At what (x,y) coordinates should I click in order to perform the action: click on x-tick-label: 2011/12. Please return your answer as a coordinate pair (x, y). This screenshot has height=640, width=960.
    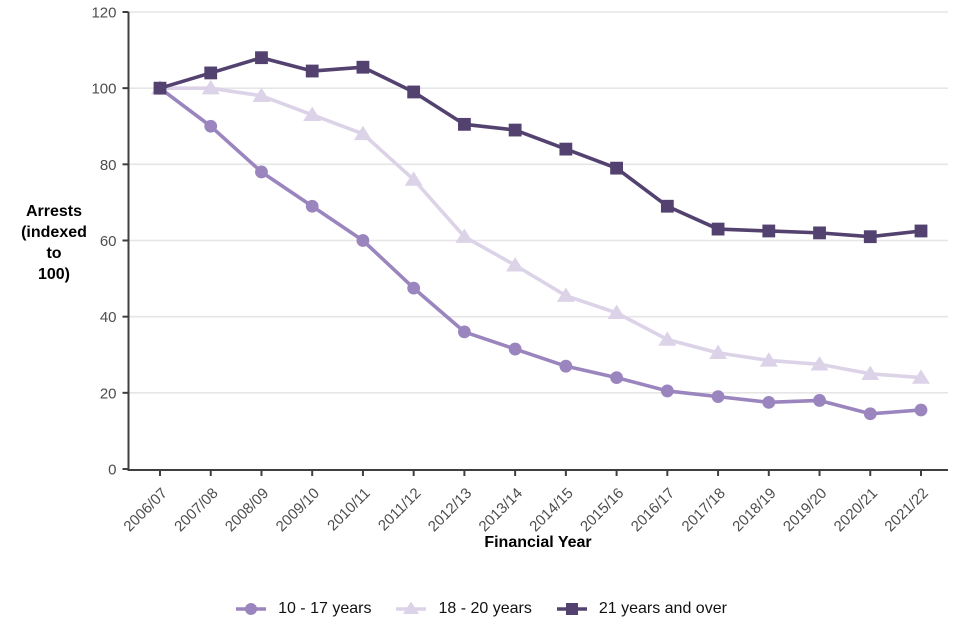
    Looking at the image, I should click on (400, 510).